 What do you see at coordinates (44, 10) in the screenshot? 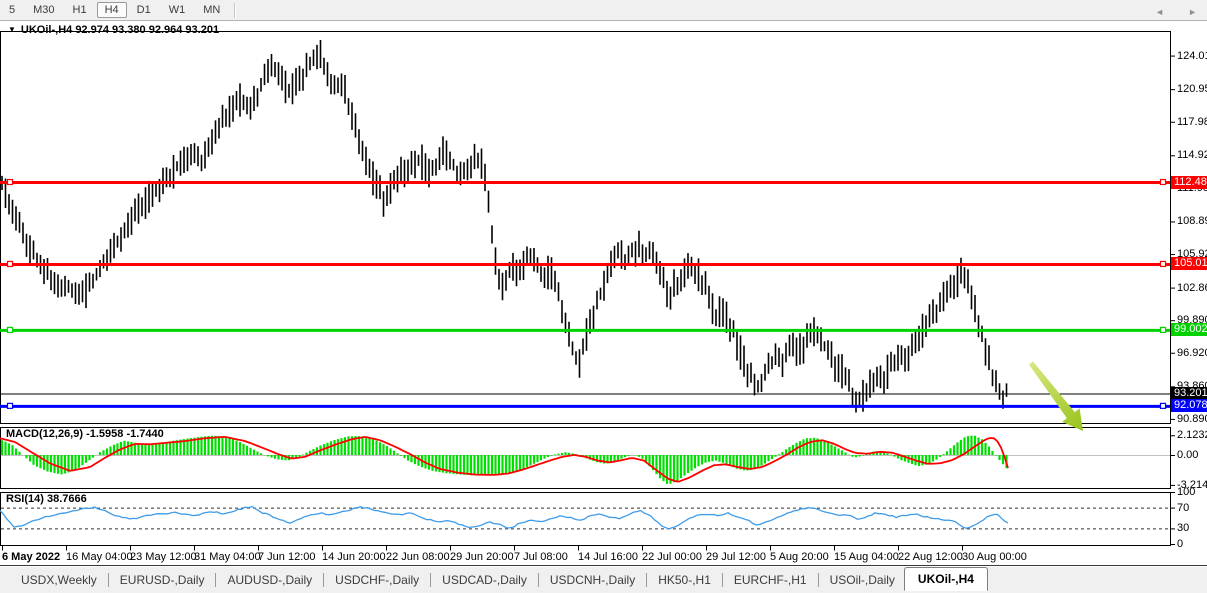
I see `timeframe-button-M30: M30` at bounding box center [44, 10].